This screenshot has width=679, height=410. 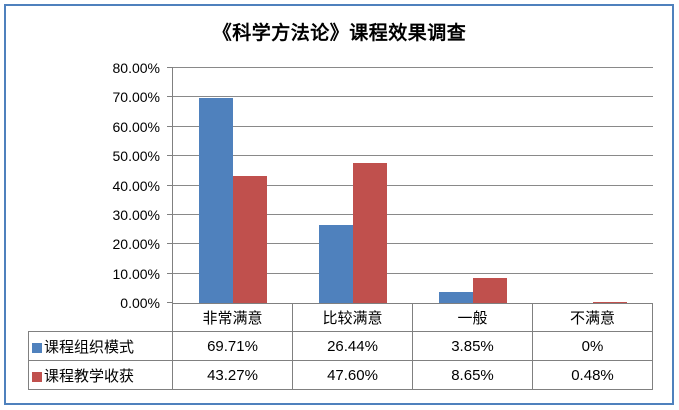 What do you see at coordinates (232, 346) in the screenshot?
I see `value-cell: 69.71%` at bounding box center [232, 346].